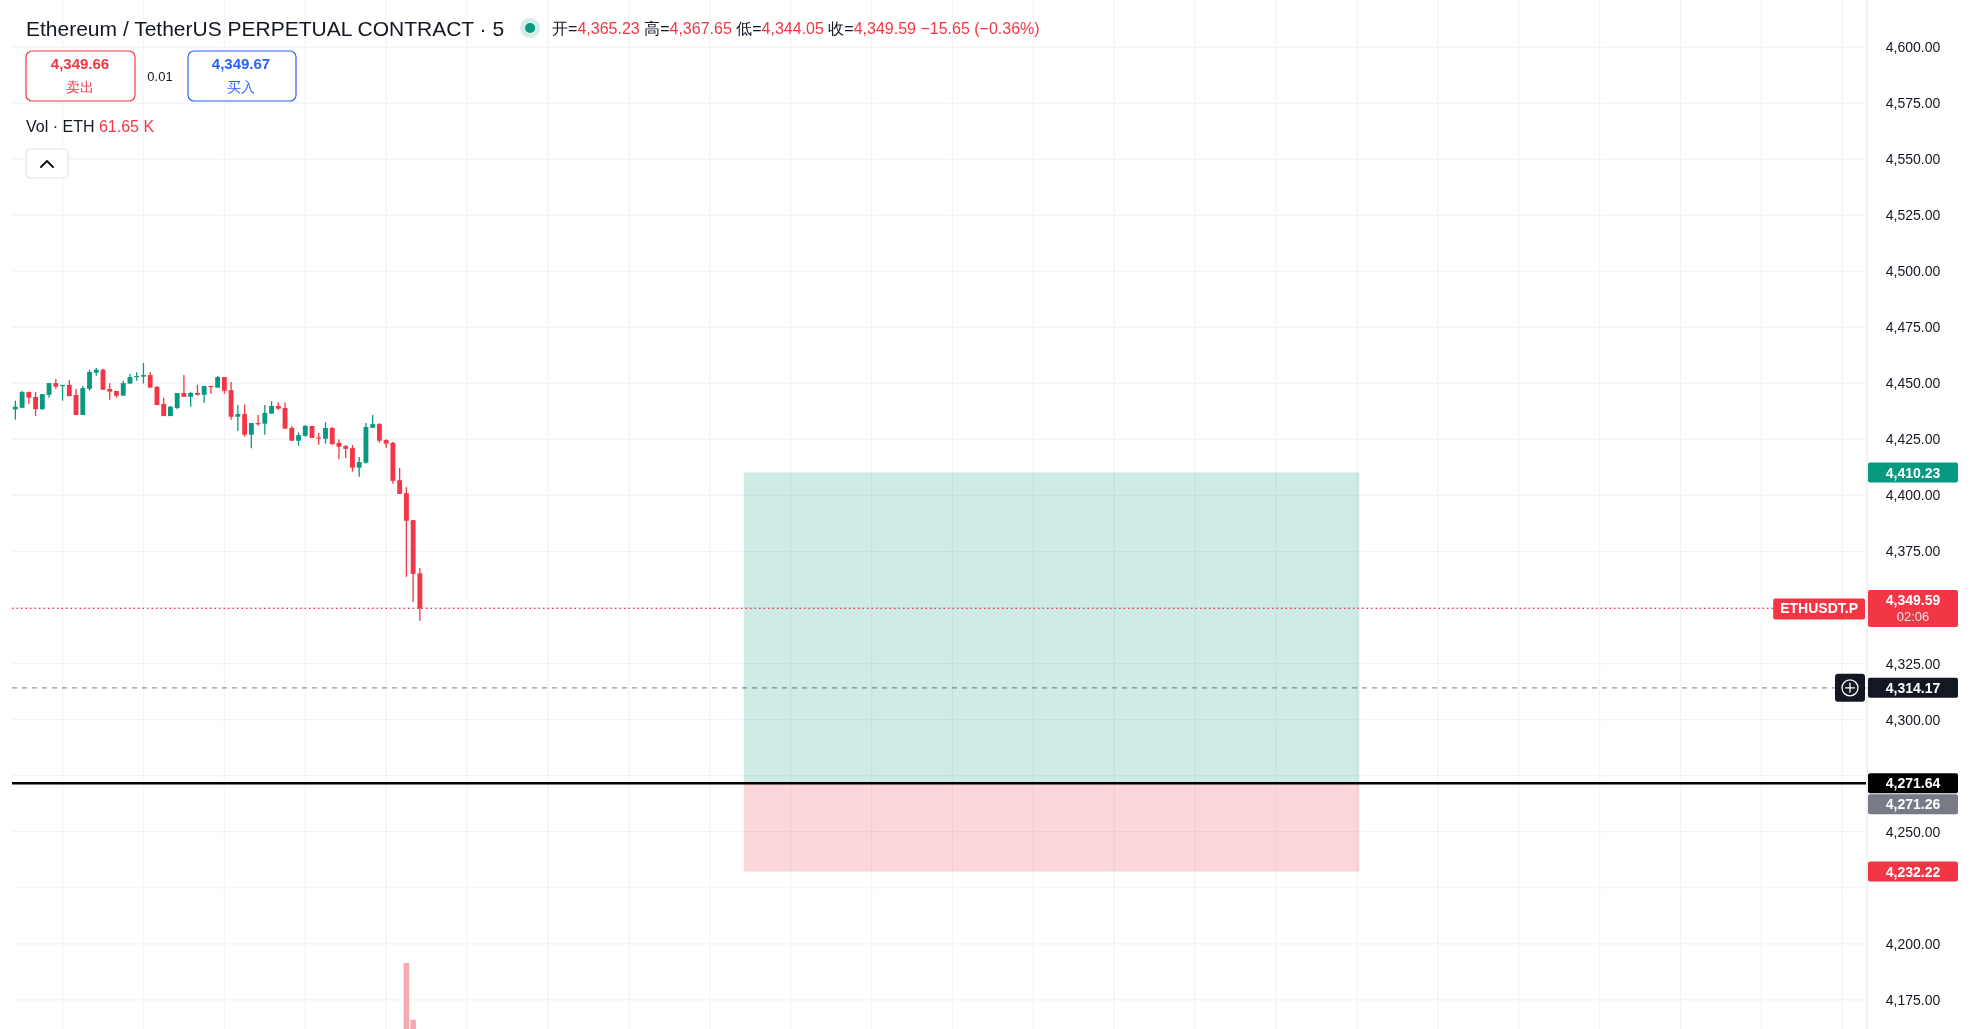 The height and width of the screenshot is (1029, 1978). I want to click on ref-tag: 4,271.64, so click(1913, 783).